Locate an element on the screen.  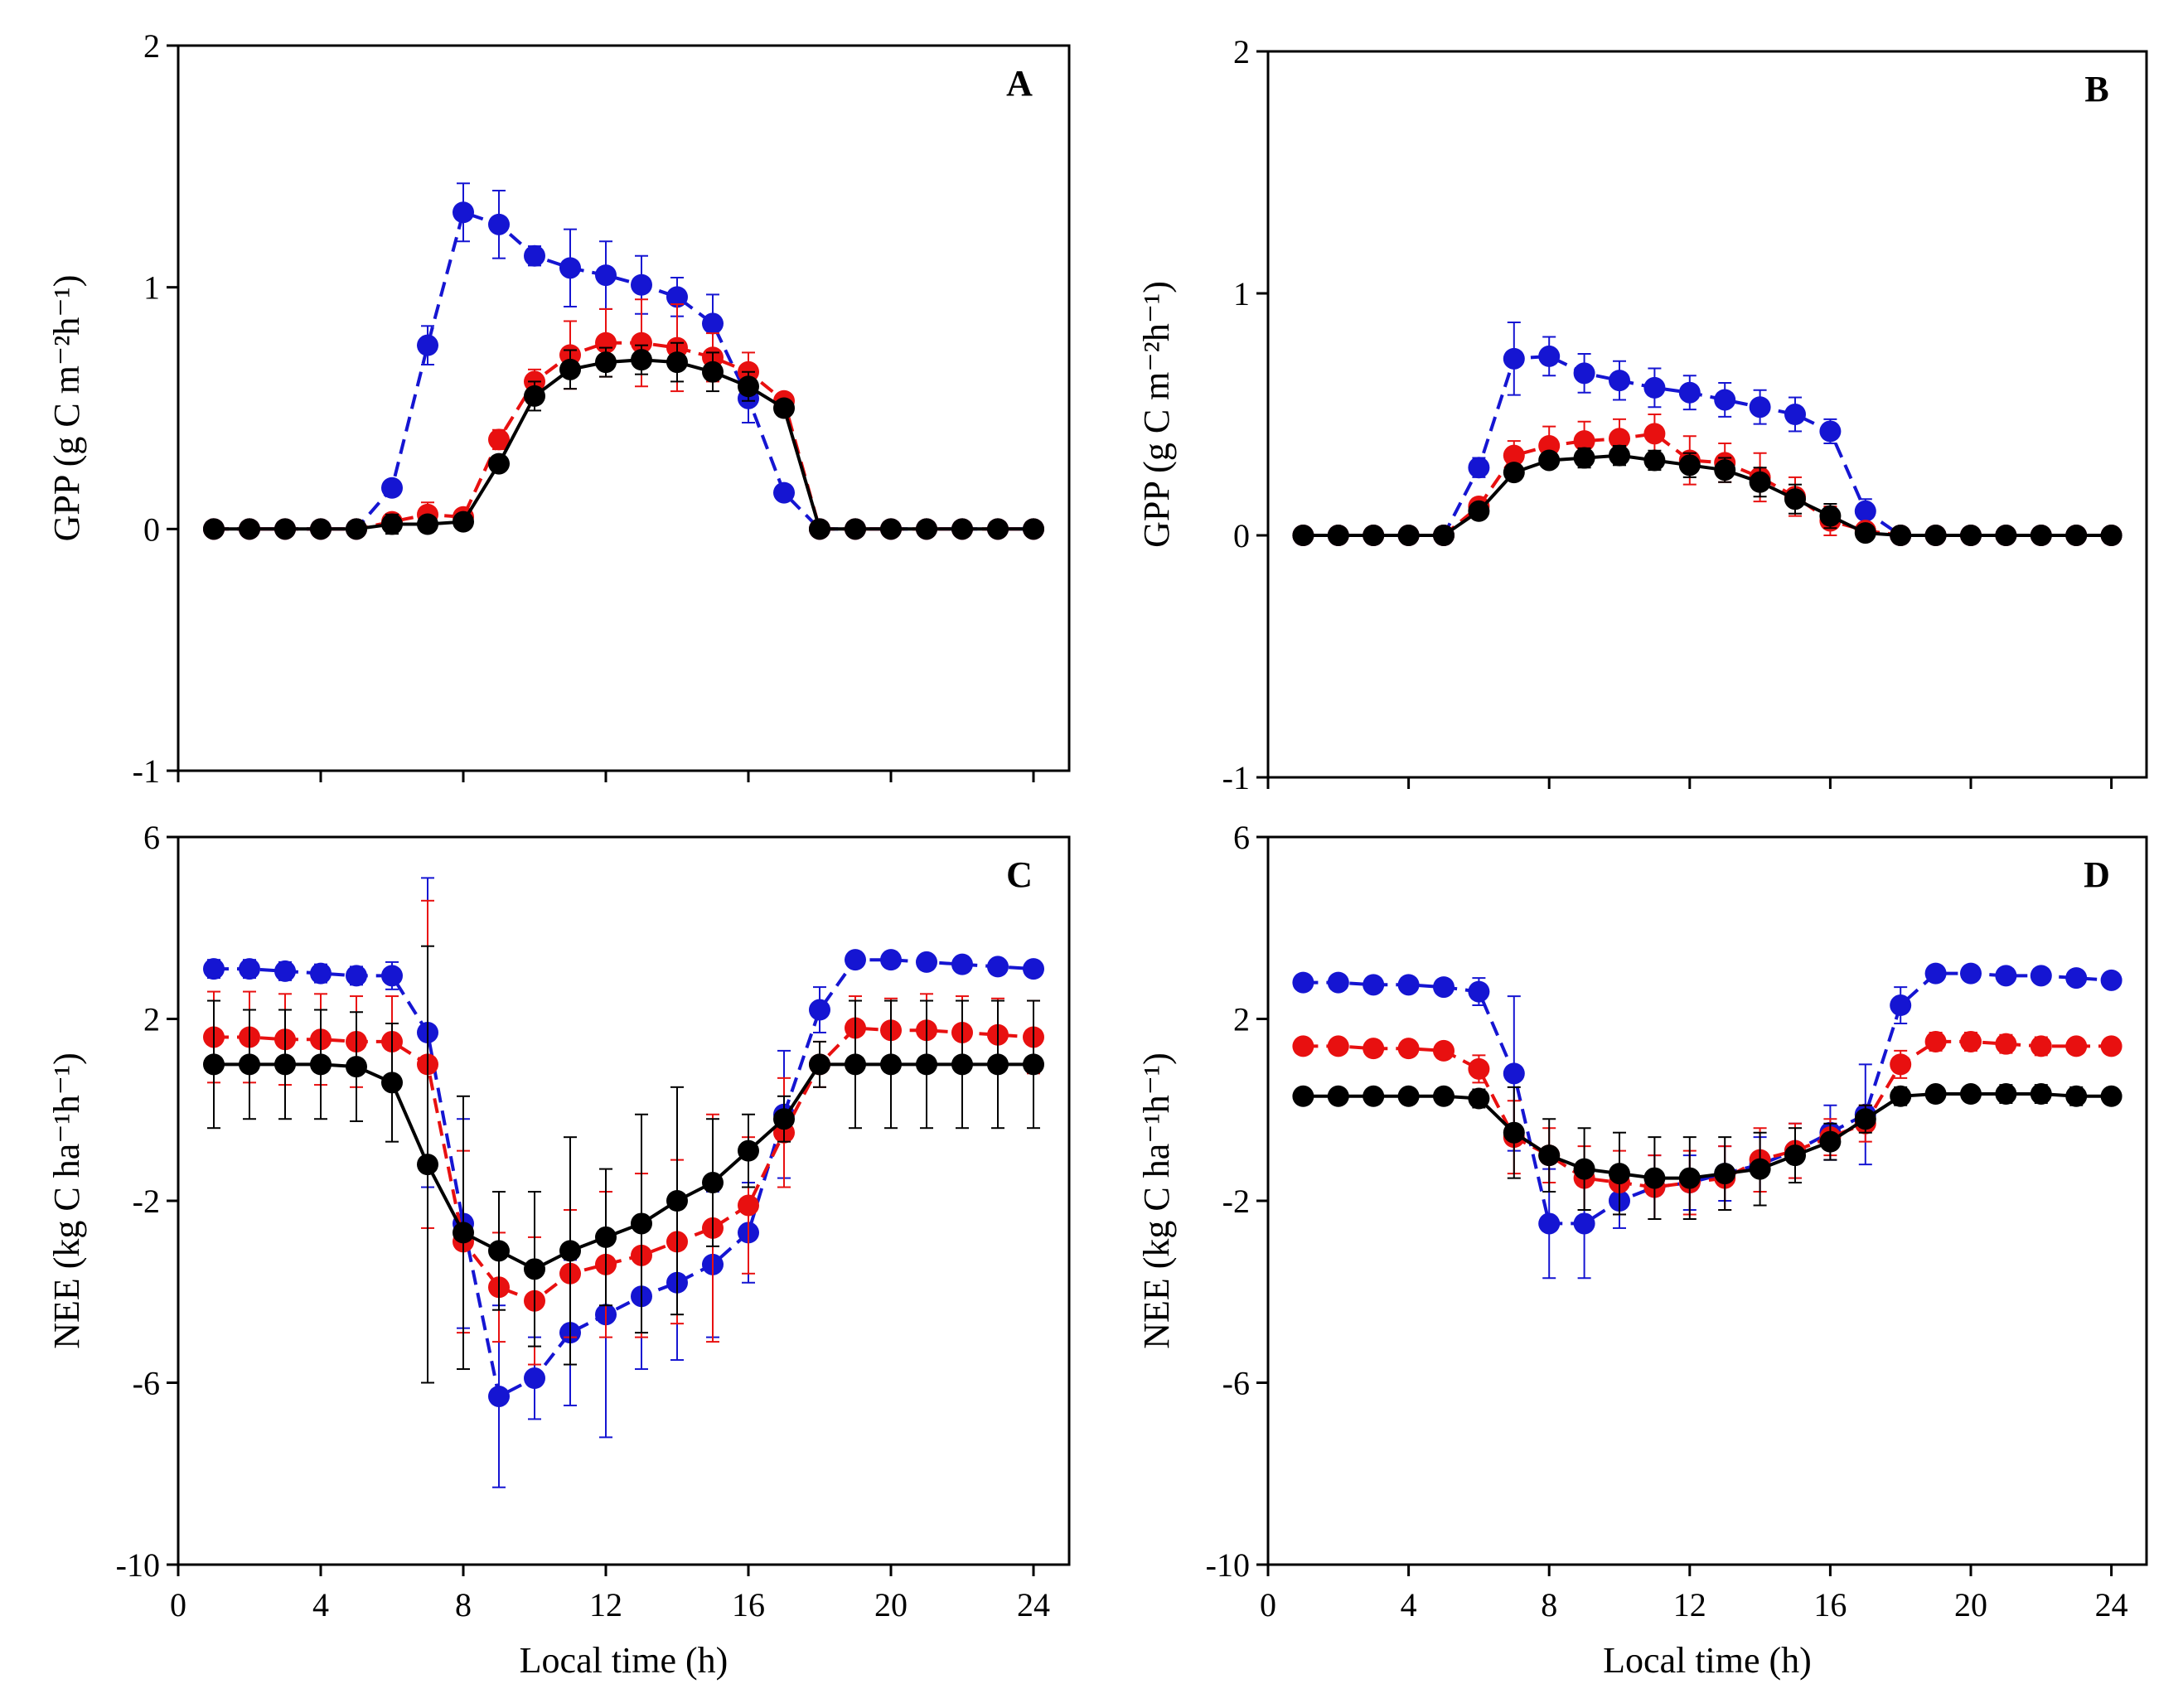
y-tick-label: 2 is located at coordinates (1241, 51).